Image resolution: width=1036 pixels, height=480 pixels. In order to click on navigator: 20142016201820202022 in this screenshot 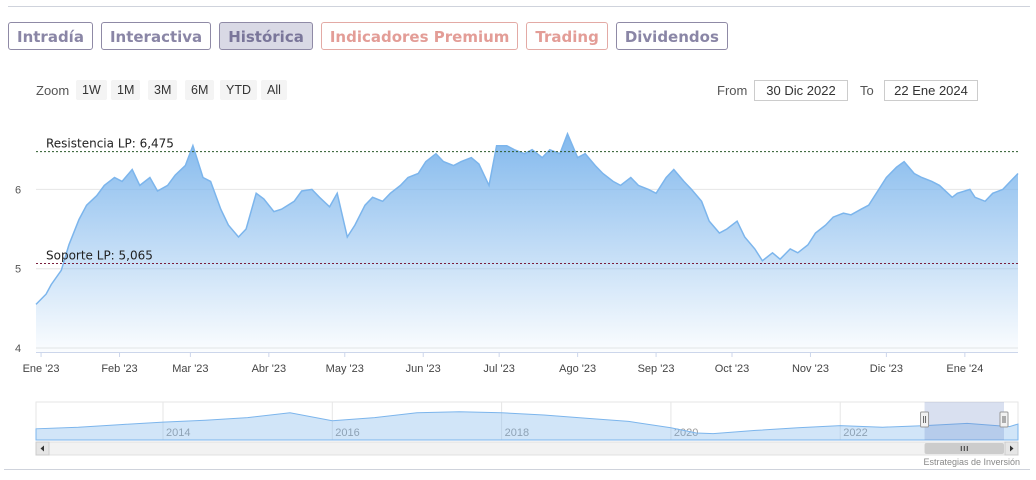, I will do `click(527, 428)`.